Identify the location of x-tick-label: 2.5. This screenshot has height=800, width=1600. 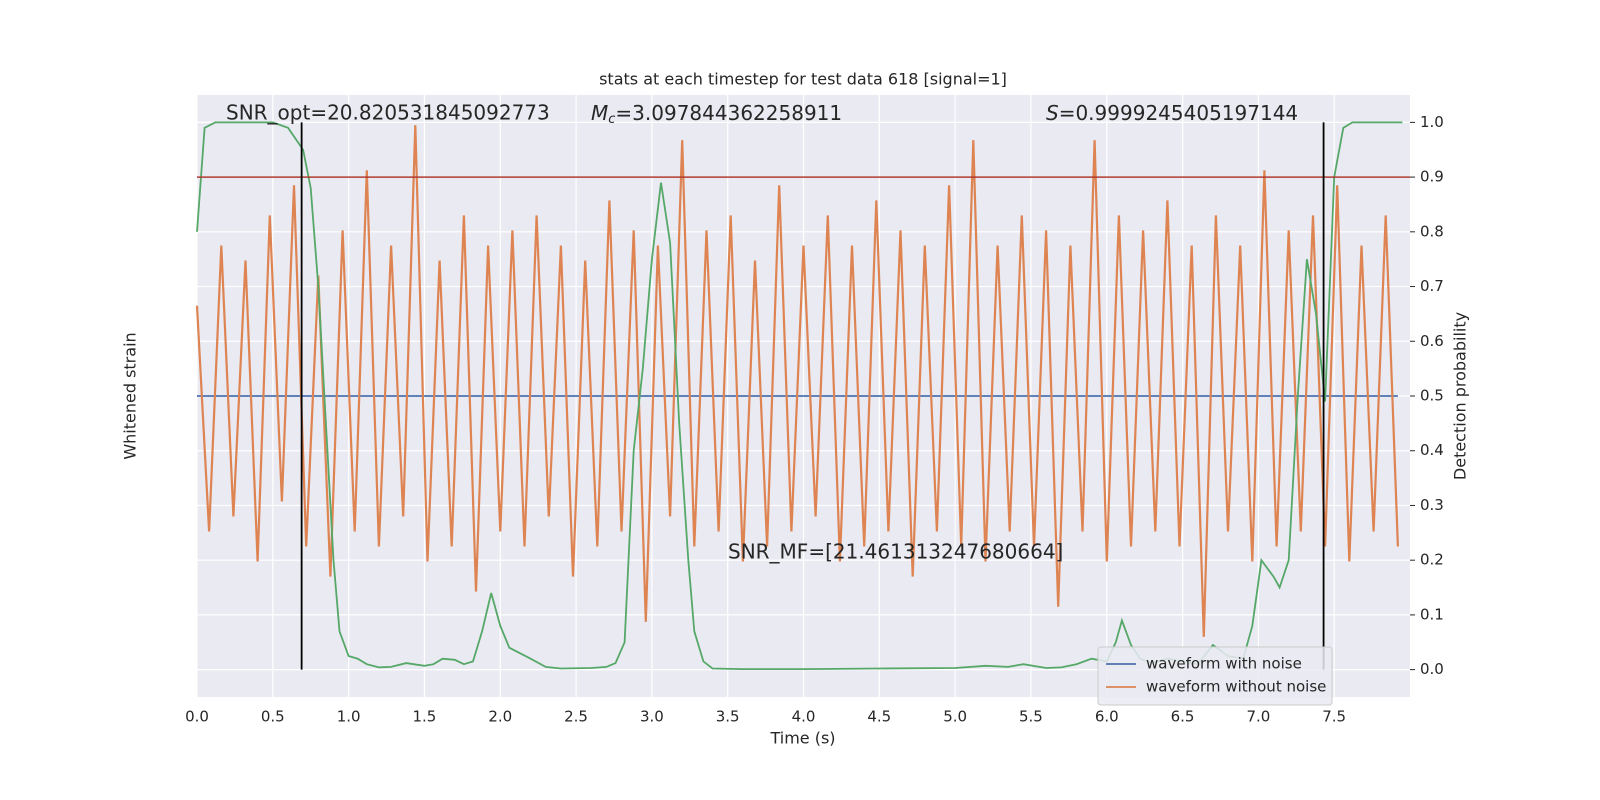
(576, 717).